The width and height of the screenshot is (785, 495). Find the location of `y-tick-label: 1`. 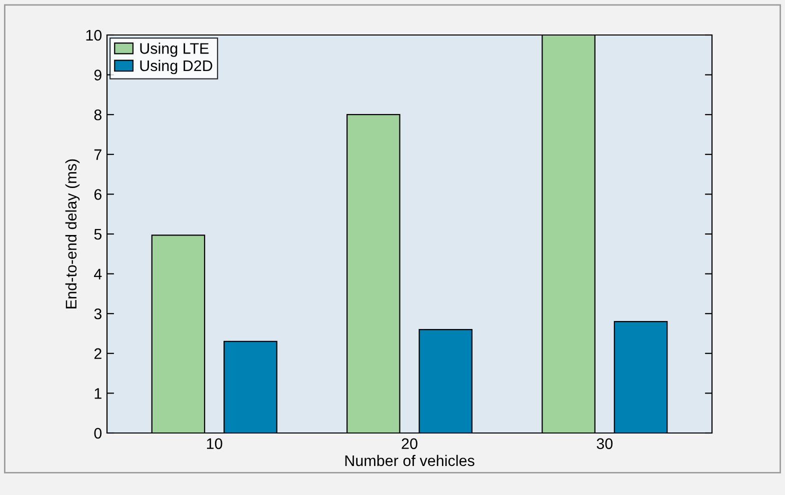

y-tick-label: 1 is located at coordinates (98, 393).